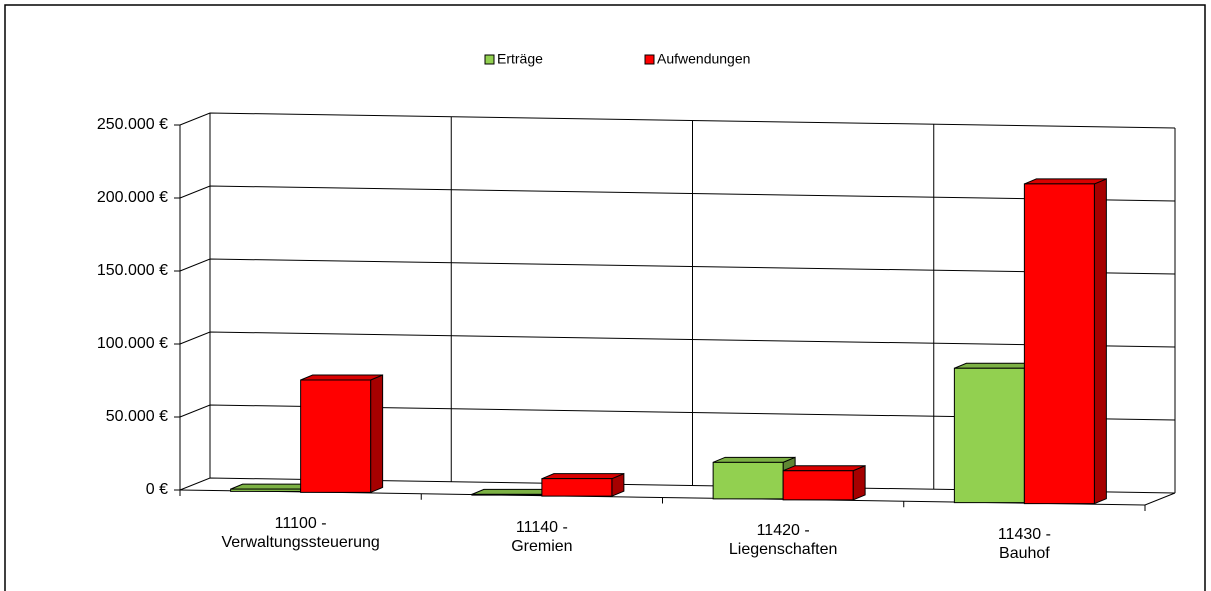 The height and width of the screenshot is (591, 1211). I want to click on x-tick-label: 11430 - Bauhof, so click(1024, 544).